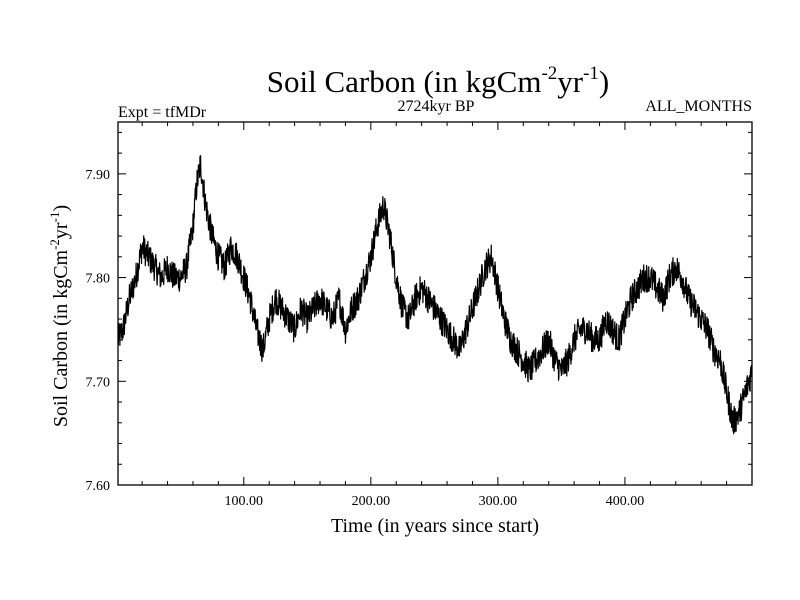  Describe the element at coordinates (98, 382) in the screenshot. I see `y-tick-label: 7.70` at that location.